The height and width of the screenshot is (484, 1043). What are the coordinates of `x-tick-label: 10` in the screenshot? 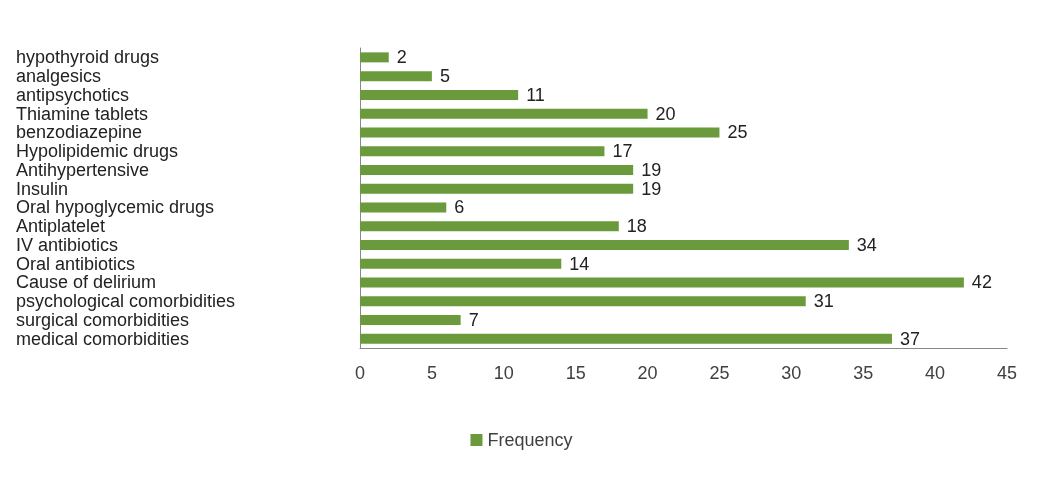 It's located at (503, 373).